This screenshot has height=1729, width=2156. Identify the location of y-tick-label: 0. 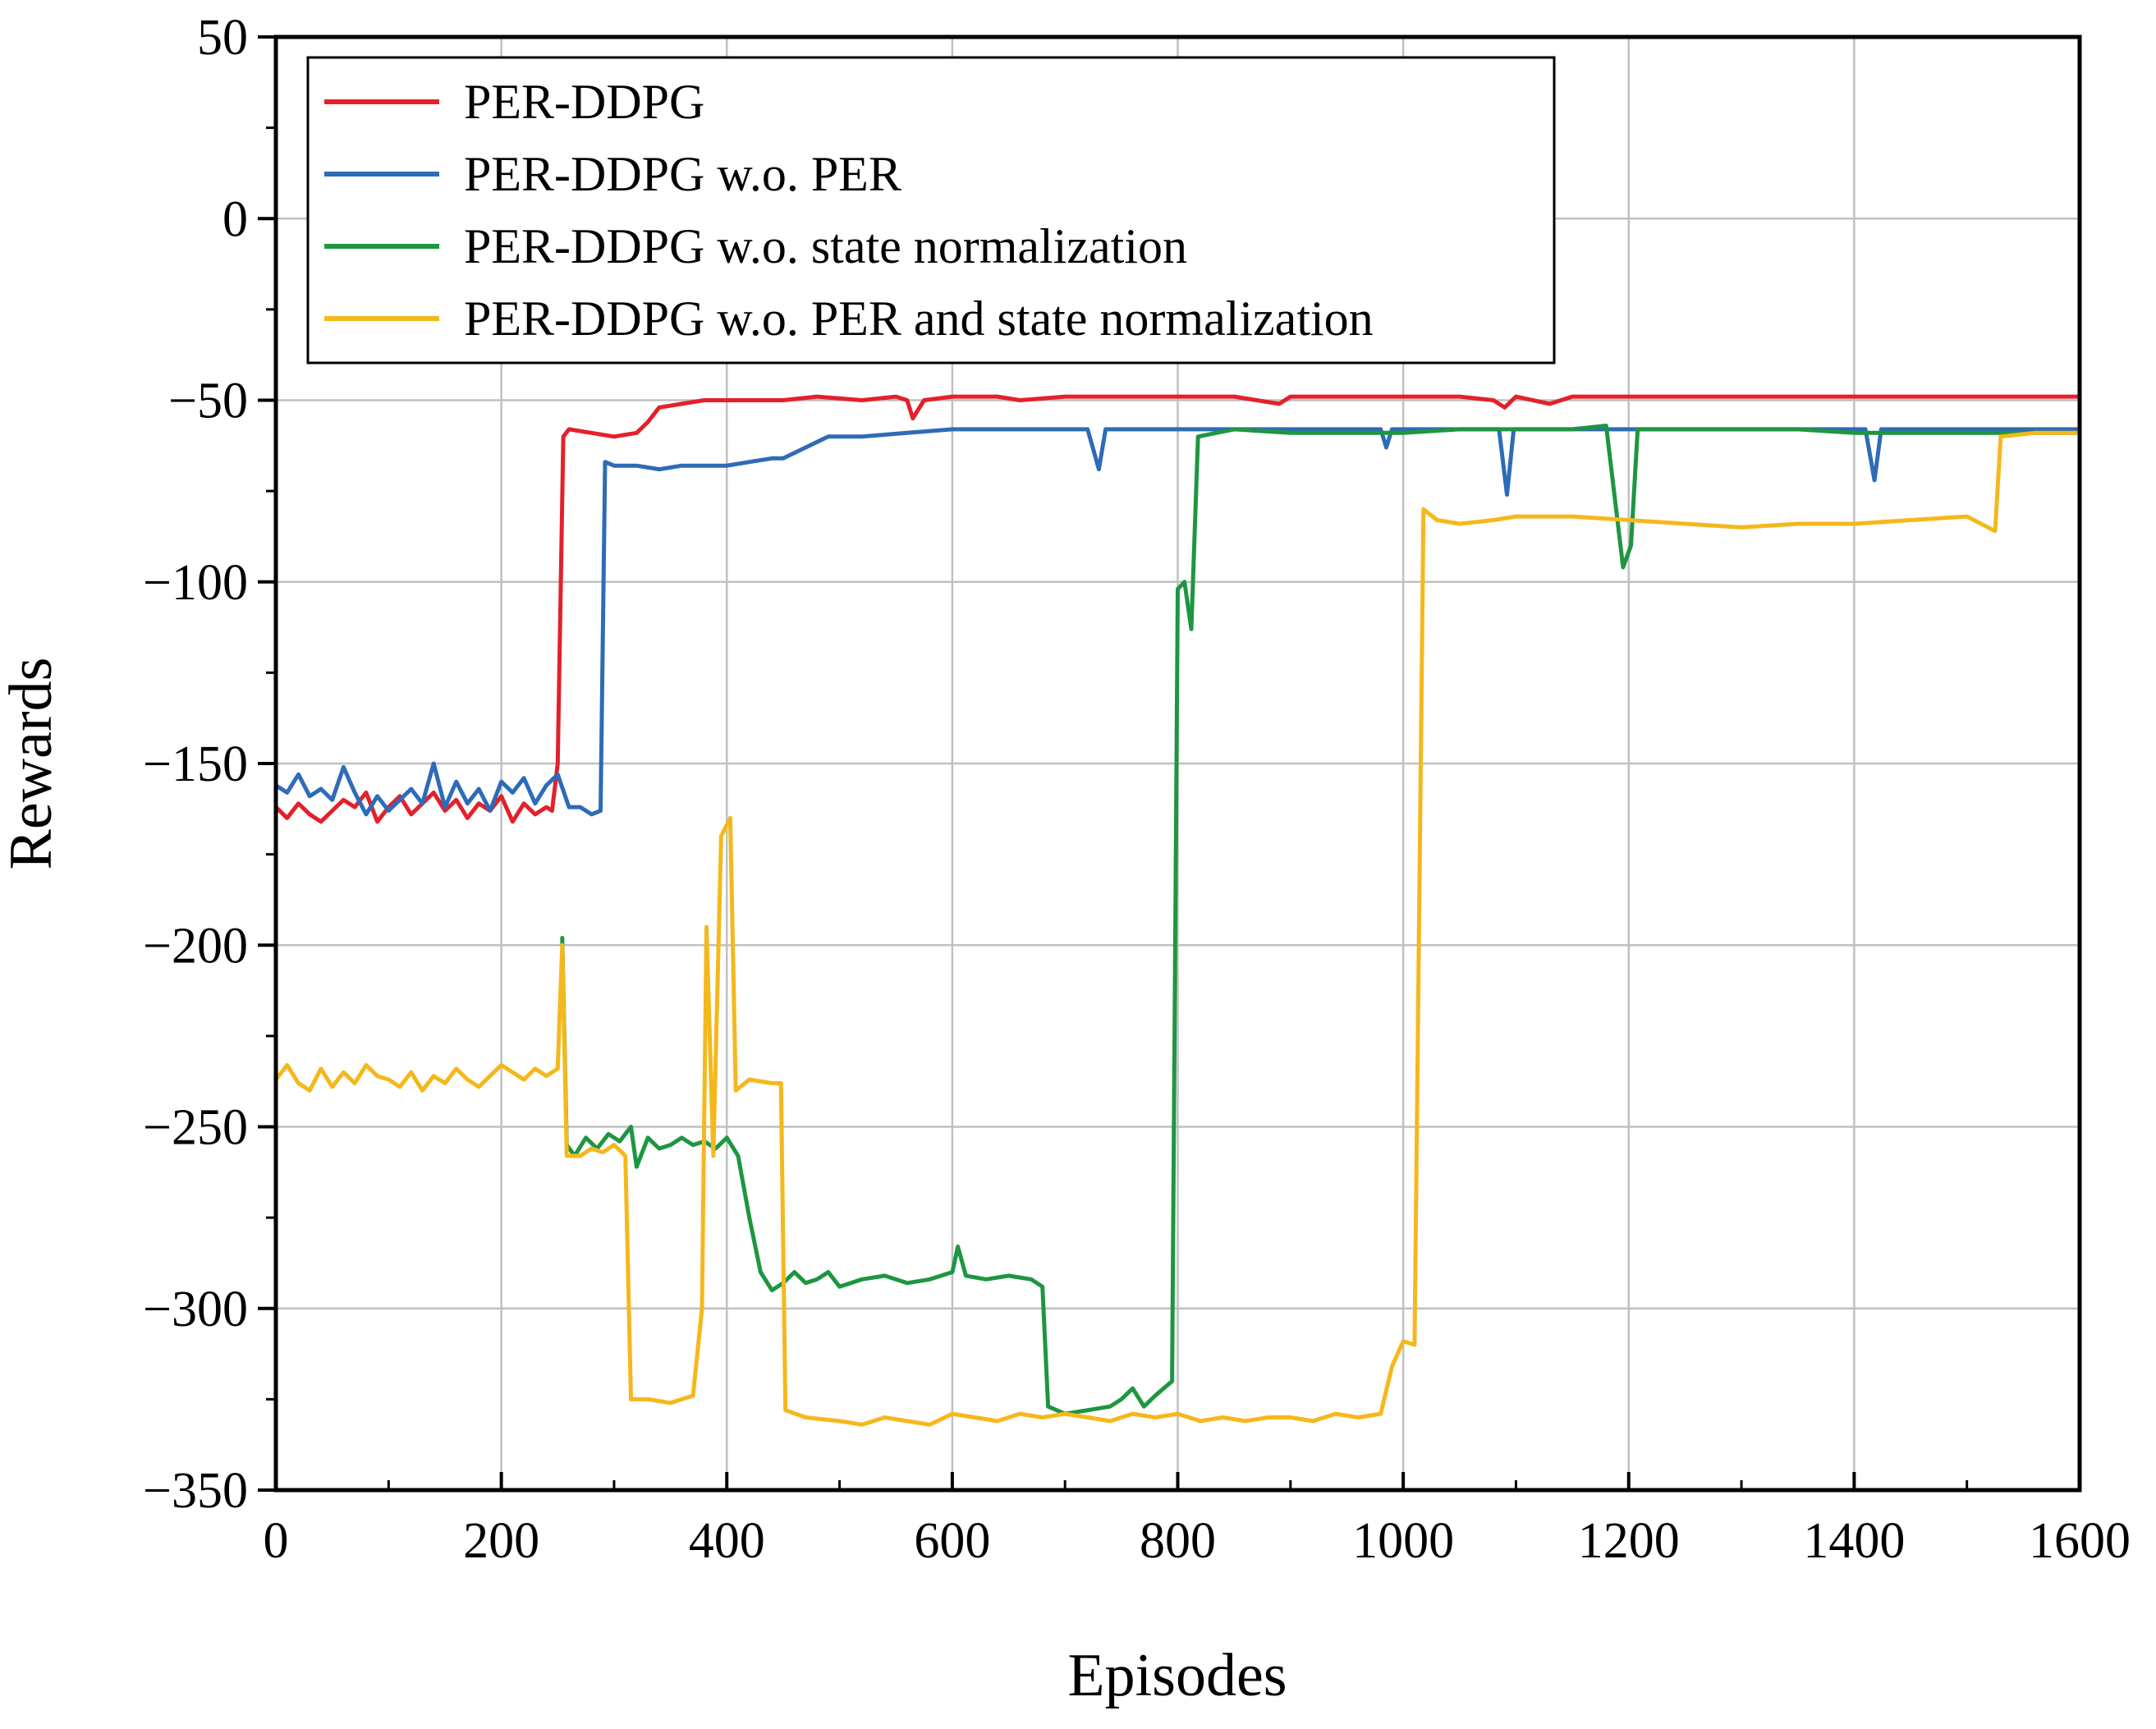
(235, 219).